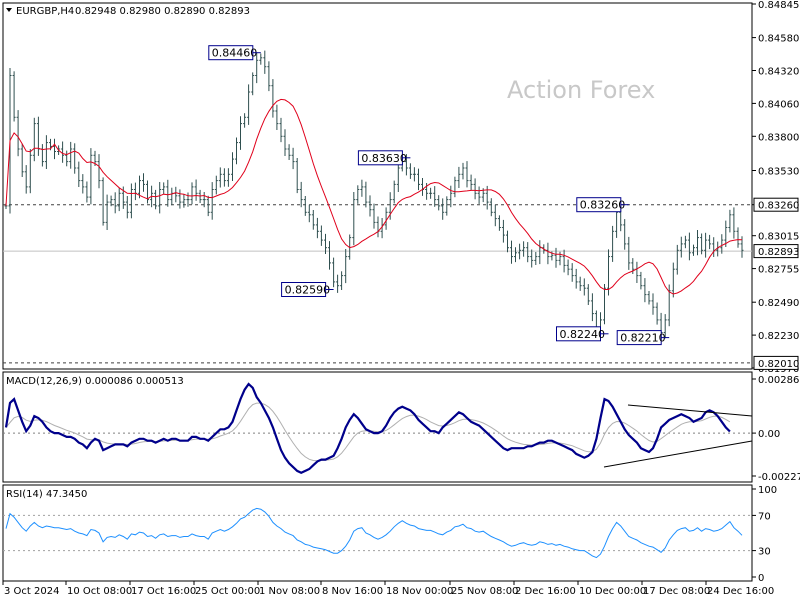  Describe the element at coordinates (227, 591) in the screenshot. I see `time-tick-label: 25 Oct 00:00` at that location.